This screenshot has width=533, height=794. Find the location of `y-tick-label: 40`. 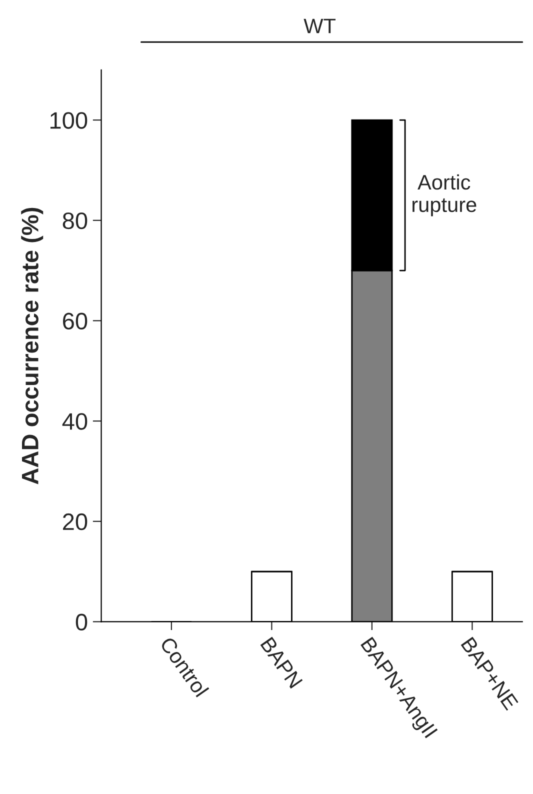

y-tick-label: 40 is located at coordinates (75, 421).